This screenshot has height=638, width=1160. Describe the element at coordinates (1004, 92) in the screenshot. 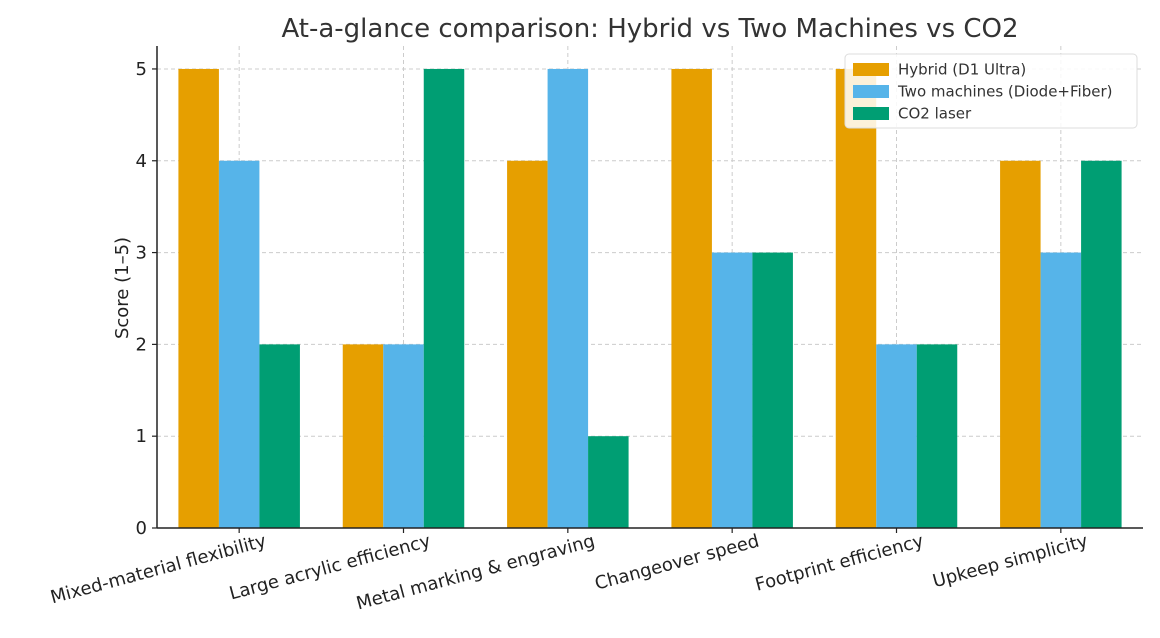

I see `legend-label: Two machines (Diode+Fiber)` at that location.